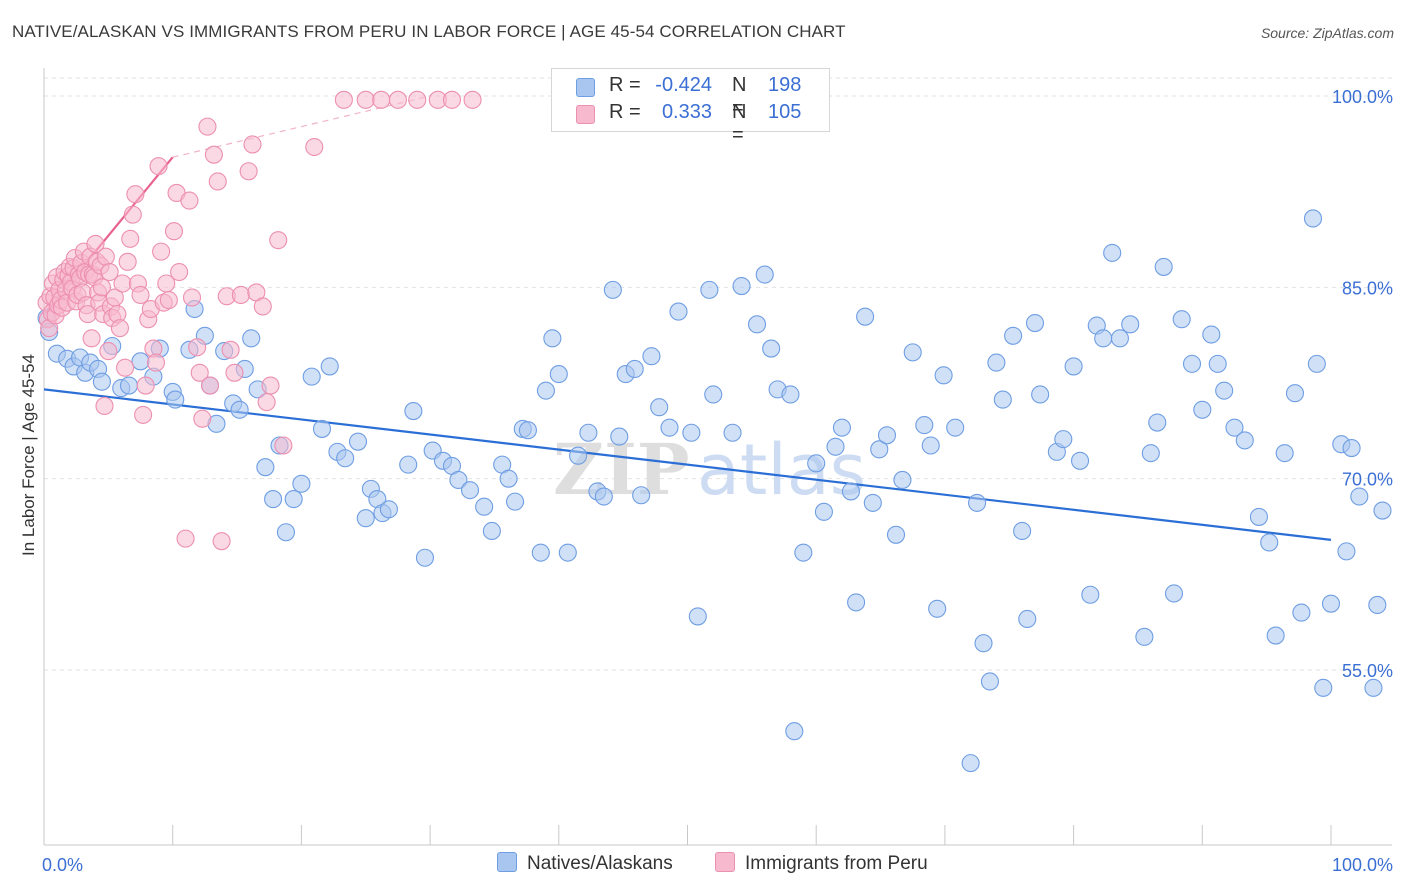  I want to click on y-tick-label: 85.0%, so click(1367, 288).